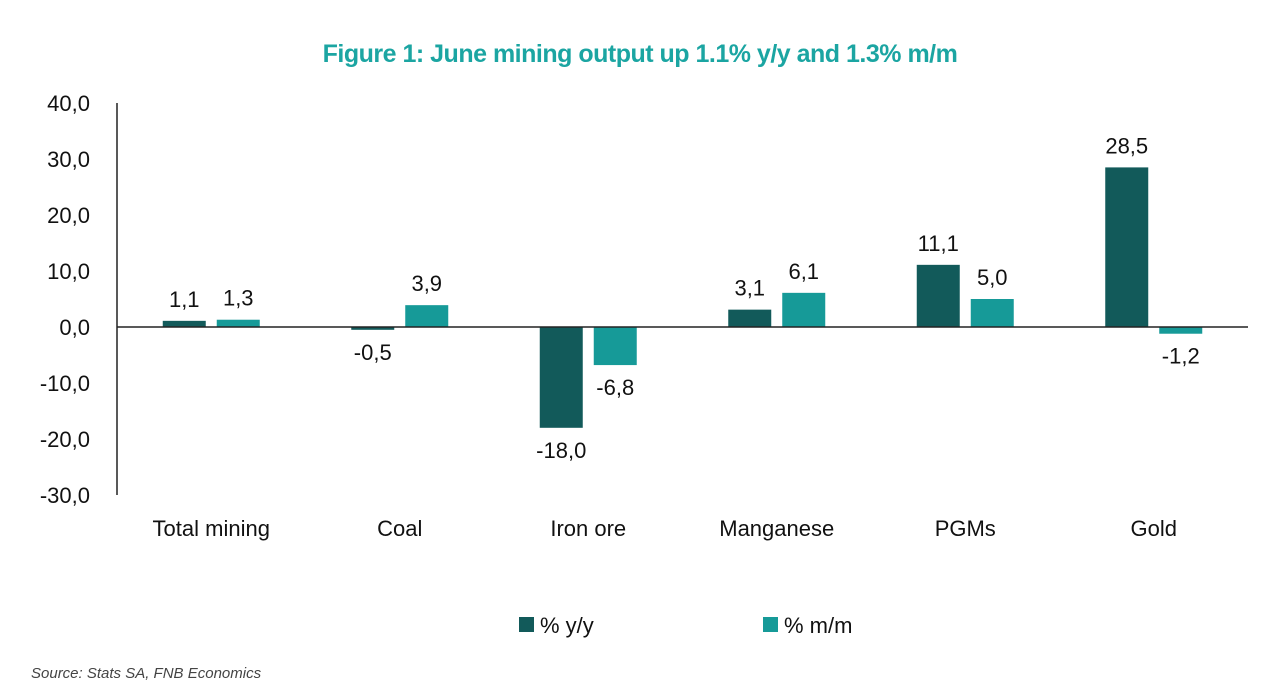 This screenshot has height=700, width=1280. What do you see at coordinates (184, 299) in the screenshot?
I see `data-label: 1,1` at bounding box center [184, 299].